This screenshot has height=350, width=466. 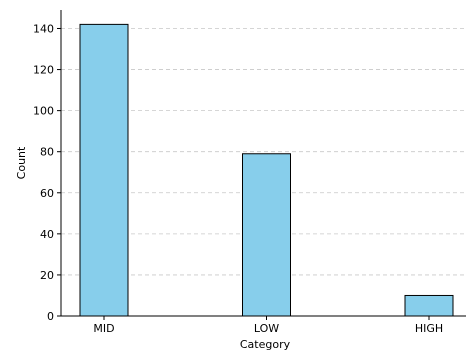 What do you see at coordinates (429, 305) in the screenshot?
I see `bar-high` at bounding box center [429, 305].